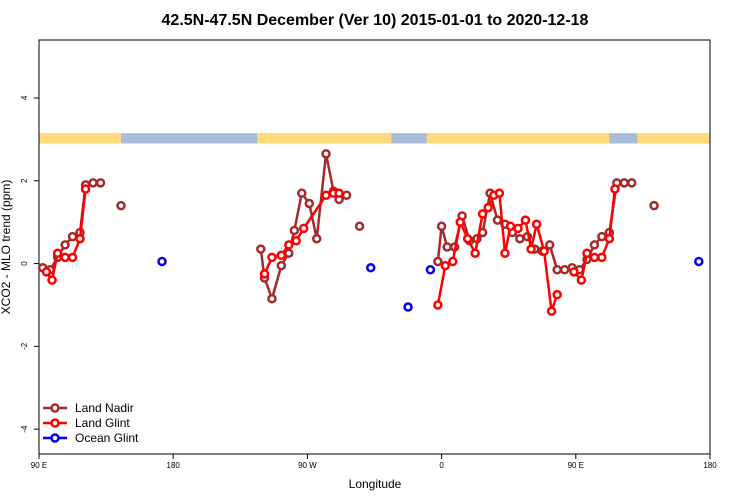 This screenshot has width=750, height=500. Describe the element at coordinates (102, 423) in the screenshot. I see `legend-label-1: Land Glint` at that location.